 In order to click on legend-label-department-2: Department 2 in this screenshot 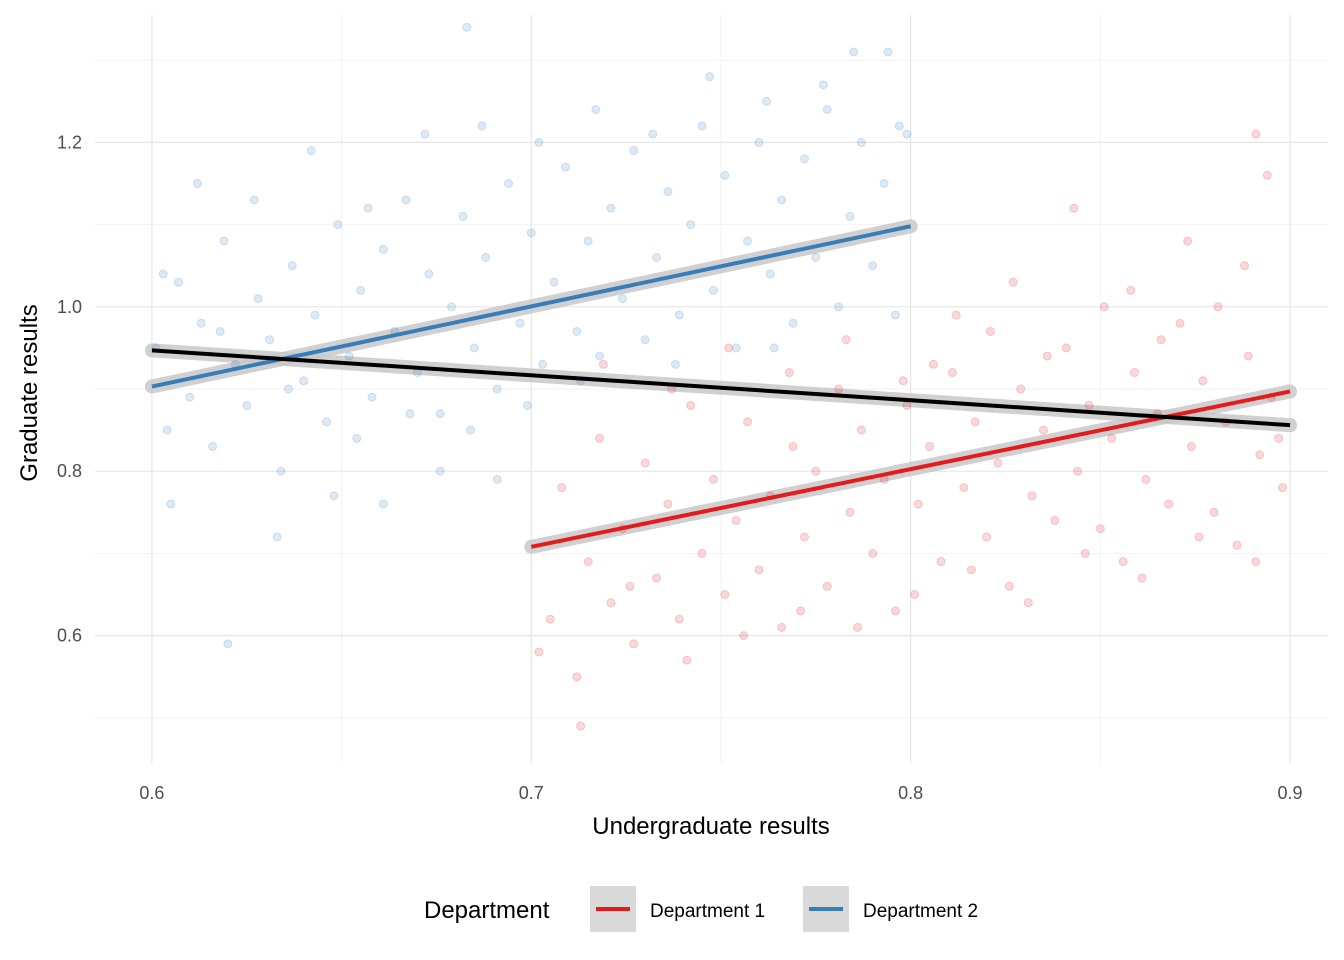, I will do `click(920, 911)`.